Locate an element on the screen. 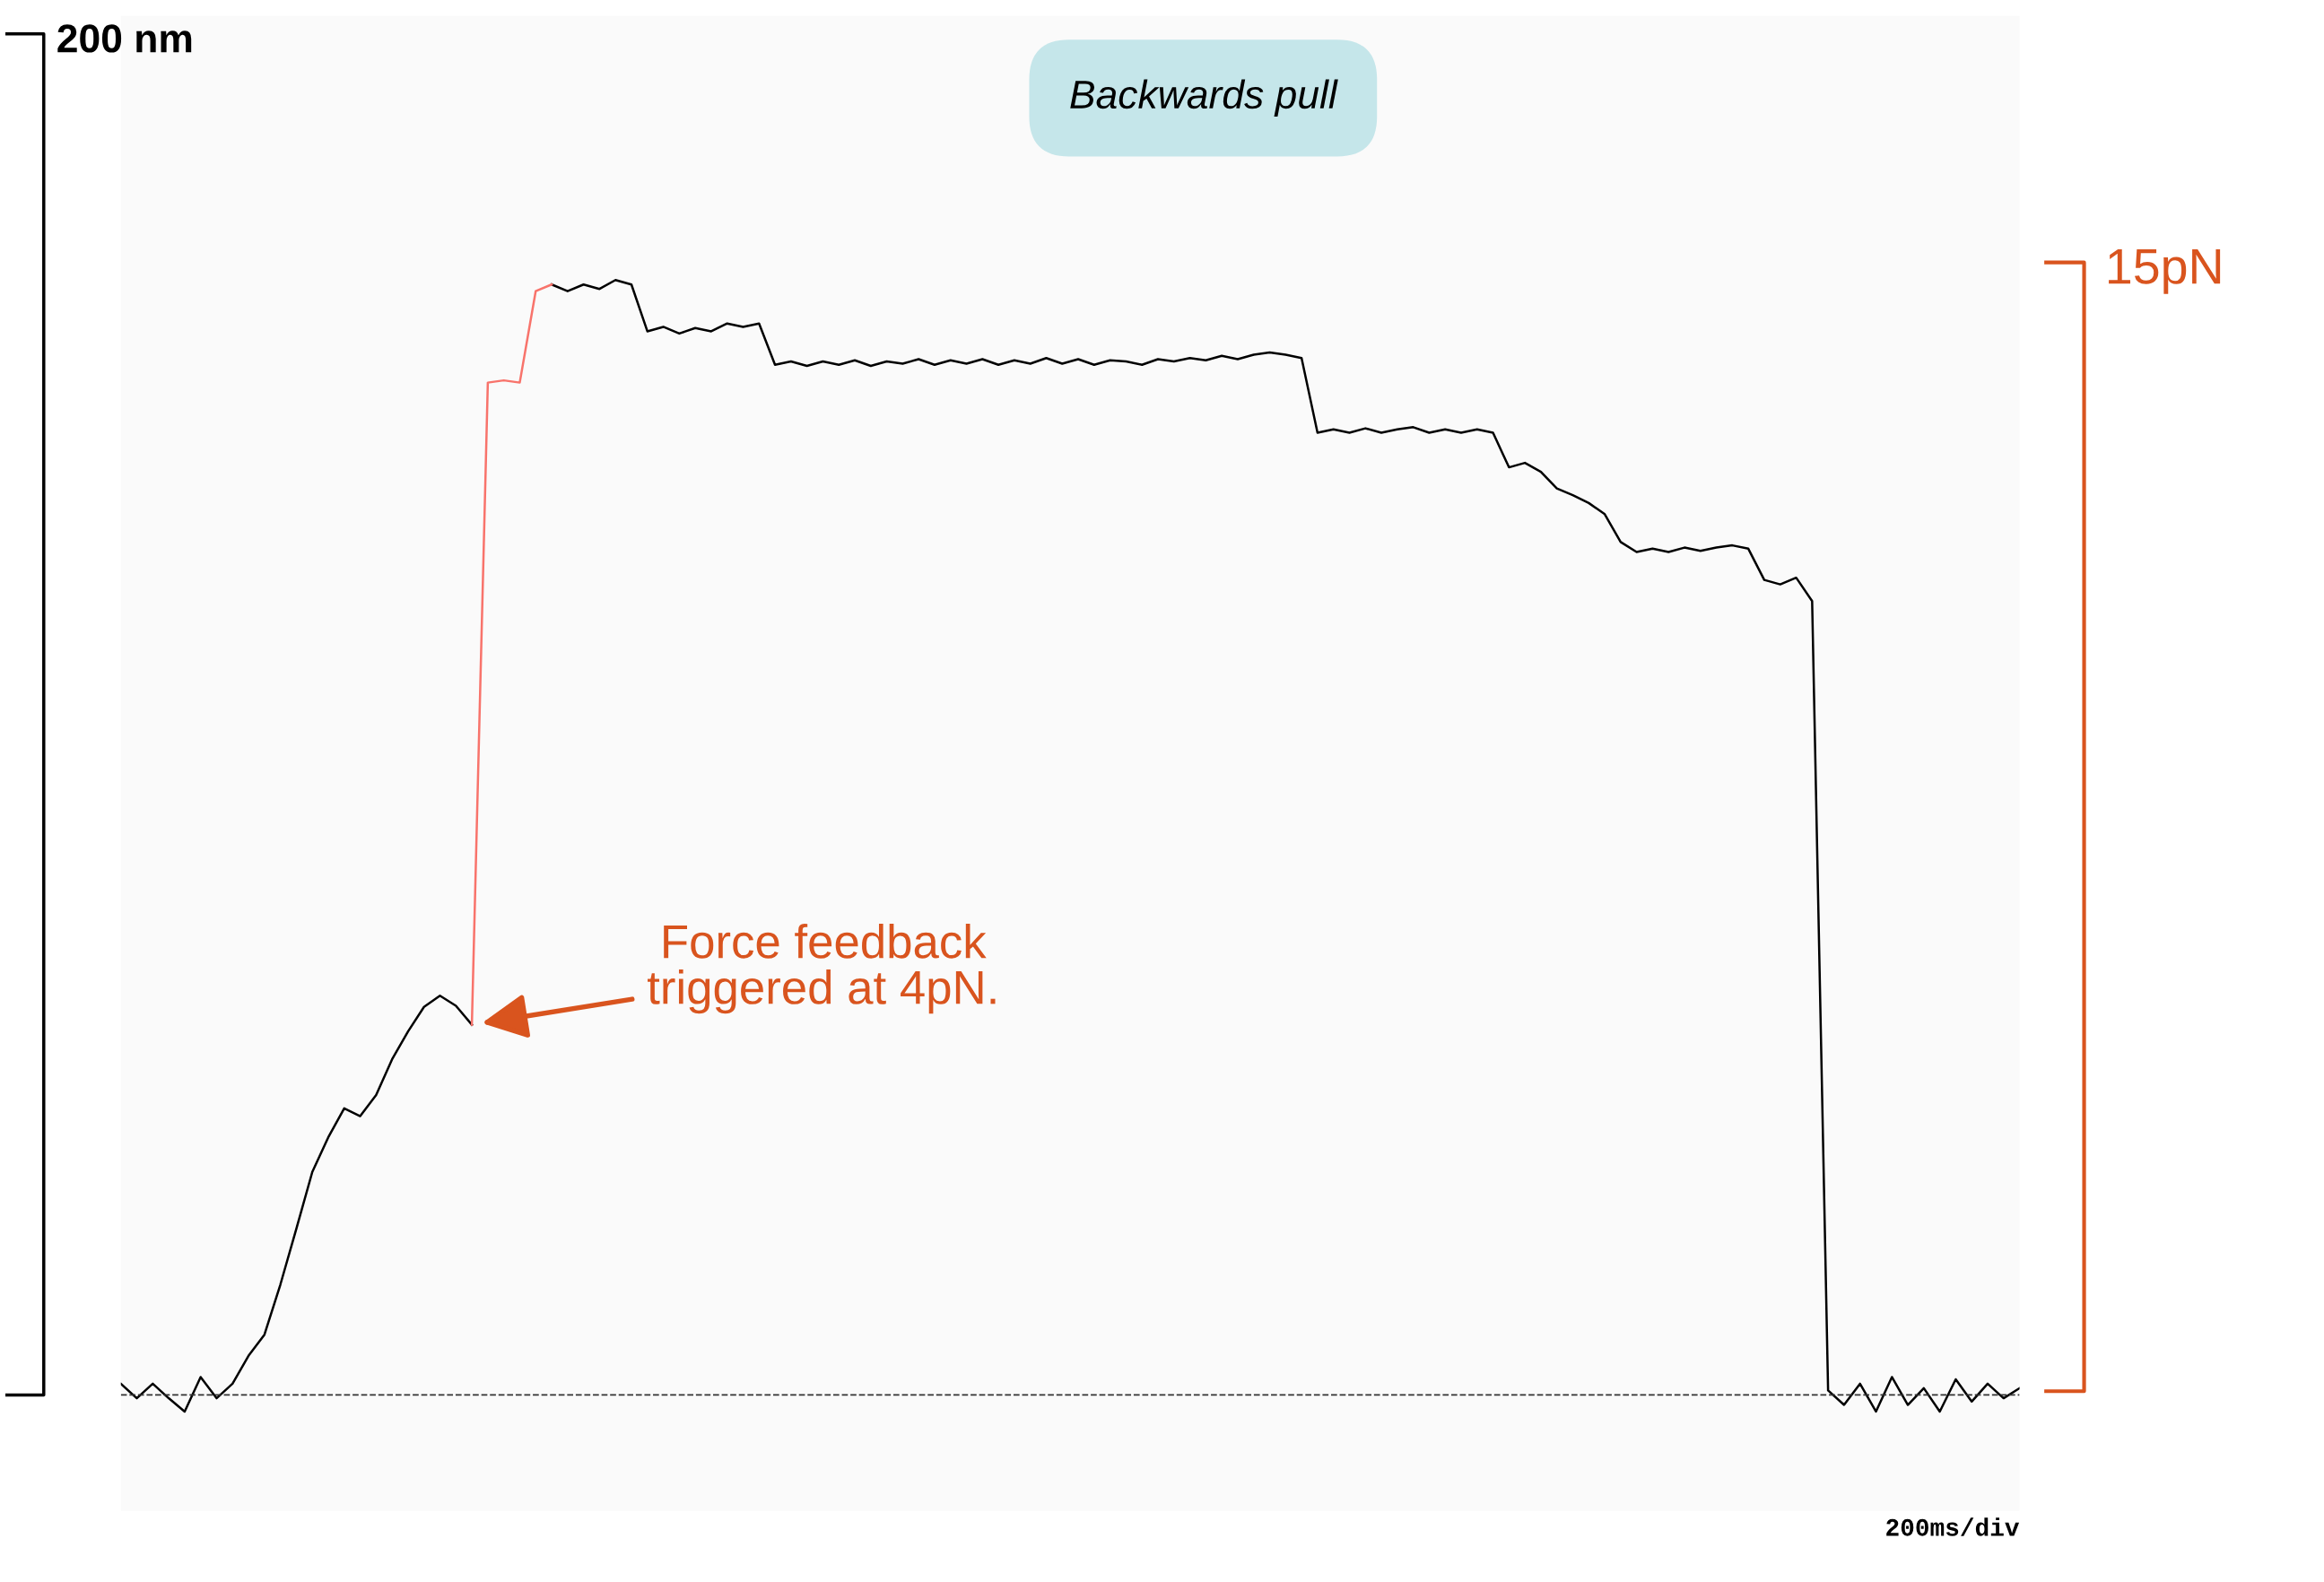 The image size is (2324, 1582). text: 15pN is located at coordinates (2165, 271).